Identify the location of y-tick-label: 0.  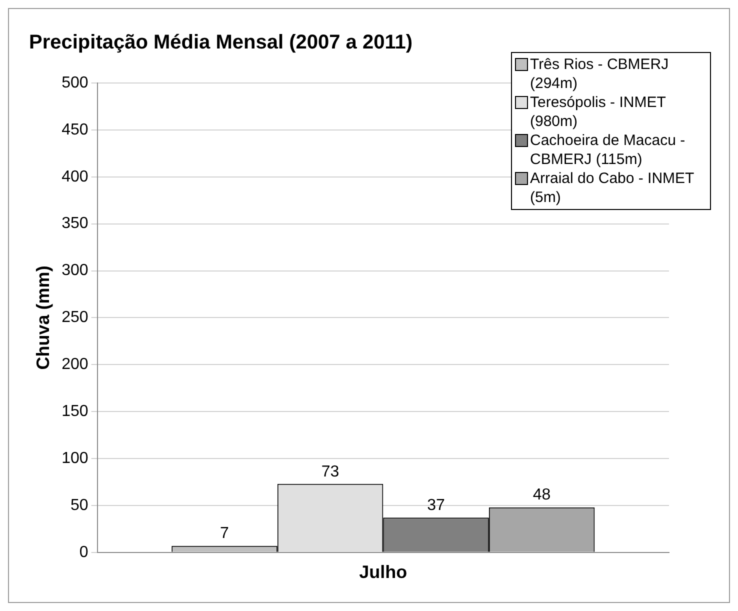
(83, 552).